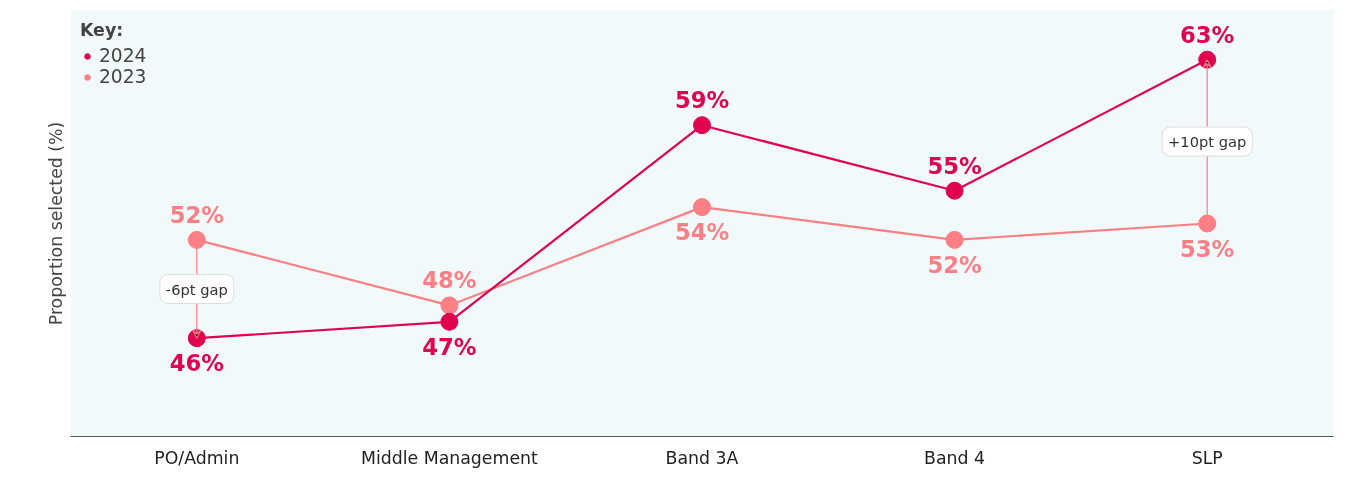  Describe the element at coordinates (449, 280) in the screenshot. I see `data-label: 48%` at that location.